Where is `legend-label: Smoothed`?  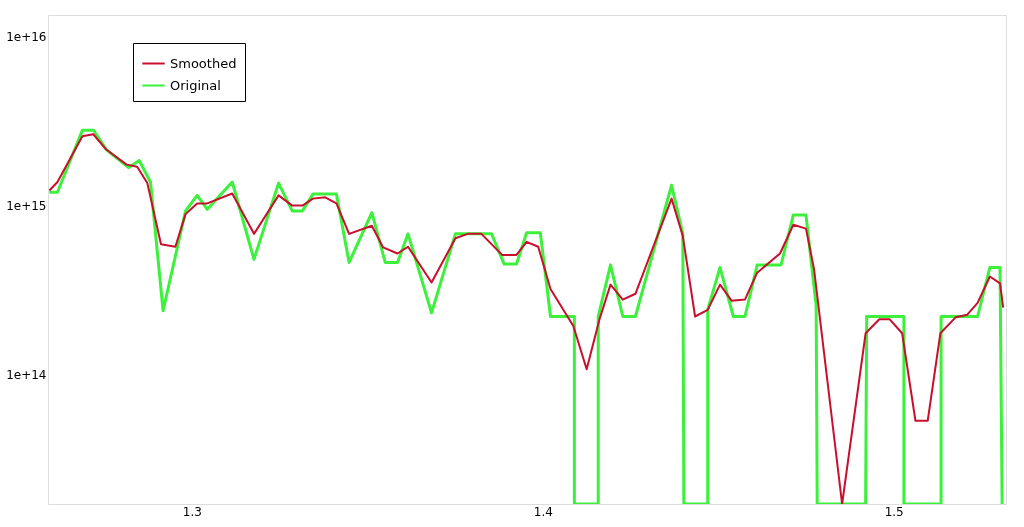 legend-label: Smoothed is located at coordinates (203, 63).